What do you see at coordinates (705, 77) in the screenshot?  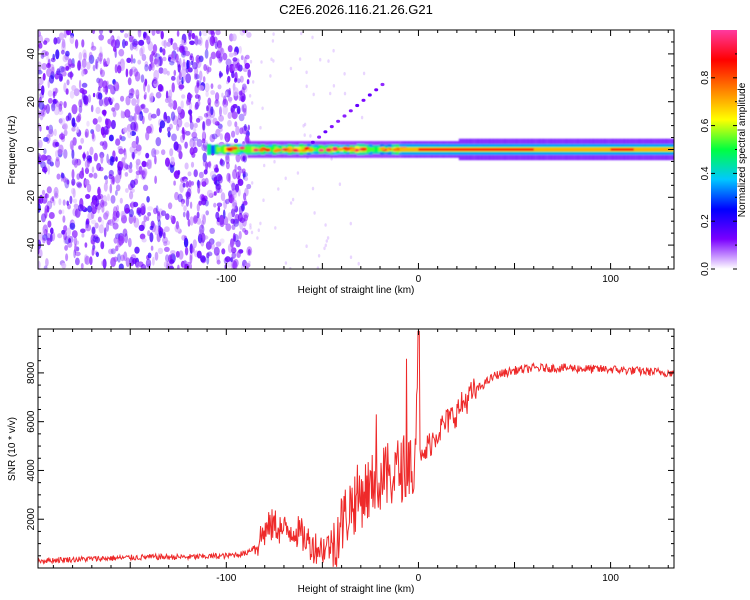 I see `colorbar-tick-label: 0.8` at bounding box center [705, 77].